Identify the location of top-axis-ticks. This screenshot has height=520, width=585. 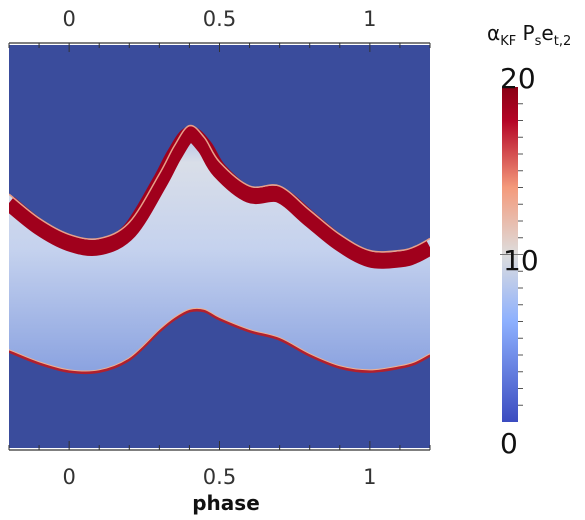
(219, 47).